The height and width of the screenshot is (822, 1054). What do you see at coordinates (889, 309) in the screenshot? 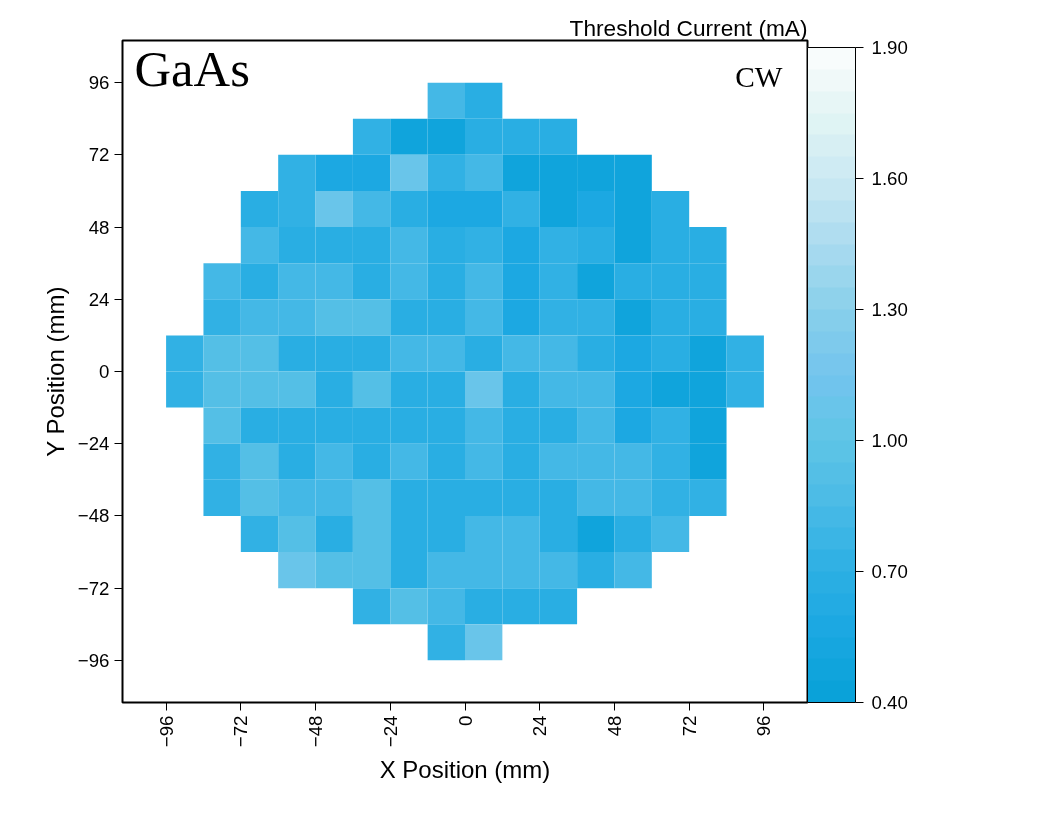
I see `color-bar-label: 1.30` at bounding box center [889, 309].